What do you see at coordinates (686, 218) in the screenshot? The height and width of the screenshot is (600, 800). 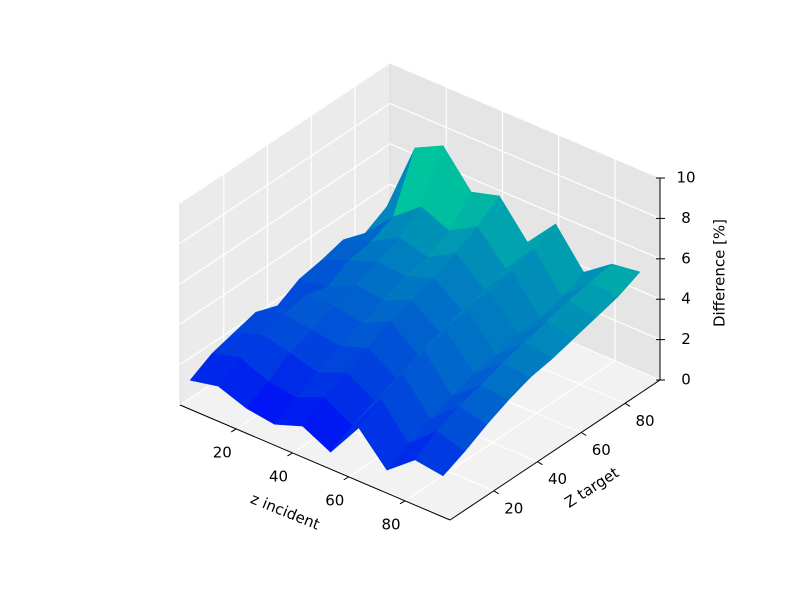 I see `z-tick-label: 8` at bounding box center [686, 218].